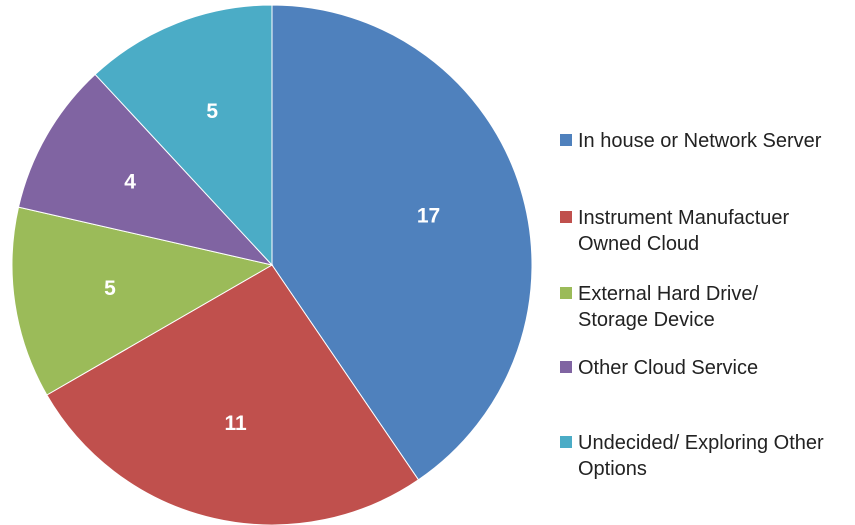 This screenshot has height=525, width=855. I want to click on legend-item: Instrument Manufactuer Owned Cloud, so click(694, 231).